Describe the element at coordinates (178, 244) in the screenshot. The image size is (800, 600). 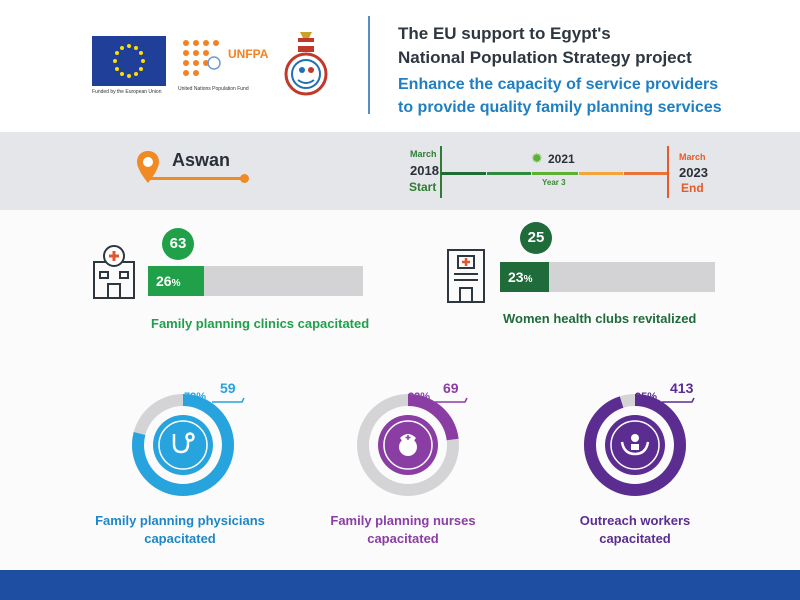
I see `clinics-value-badge: 63` at that location.